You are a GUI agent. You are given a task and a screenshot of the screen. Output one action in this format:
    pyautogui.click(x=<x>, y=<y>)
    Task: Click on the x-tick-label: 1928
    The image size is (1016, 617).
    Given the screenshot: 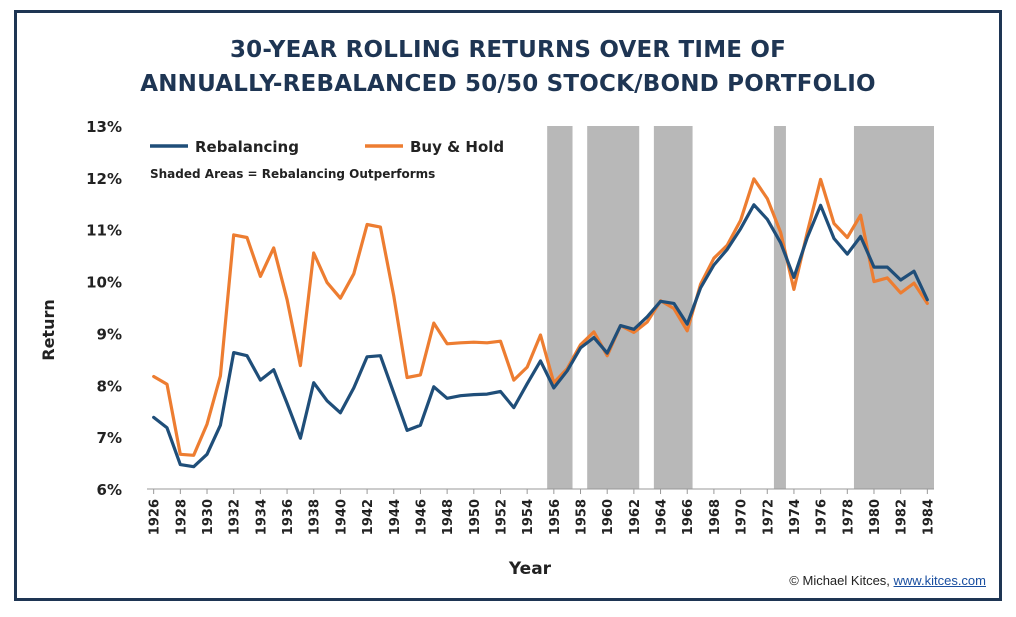 What is the action you would take?
    pyautogui.click(x=181, y=517)
    